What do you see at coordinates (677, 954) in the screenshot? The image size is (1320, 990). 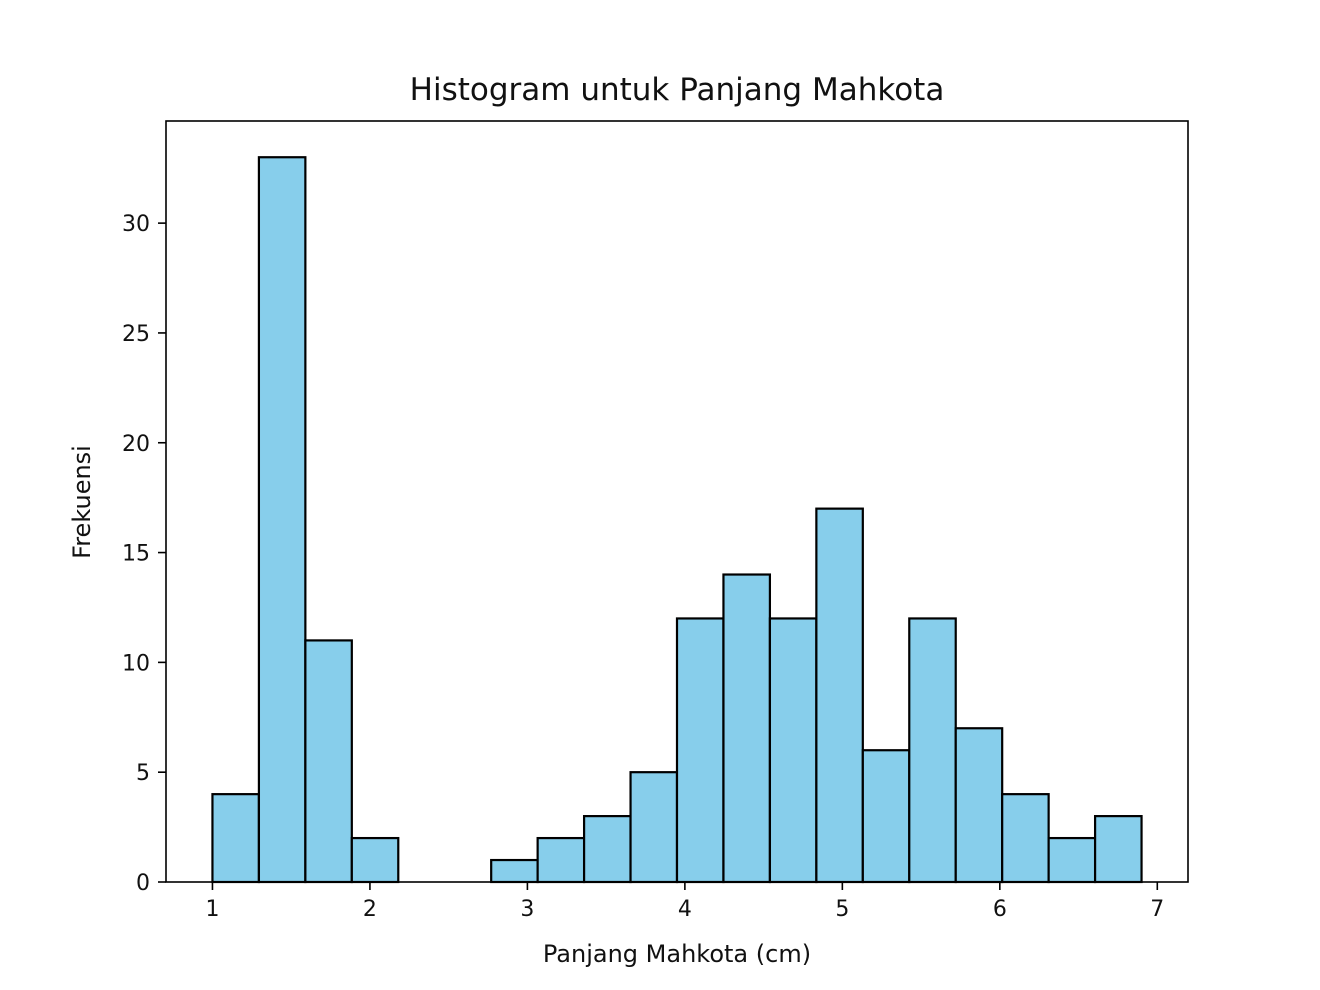 I see `x-axis-label: Panjang Mahkota (cm)` at bounding box center [677, 954].